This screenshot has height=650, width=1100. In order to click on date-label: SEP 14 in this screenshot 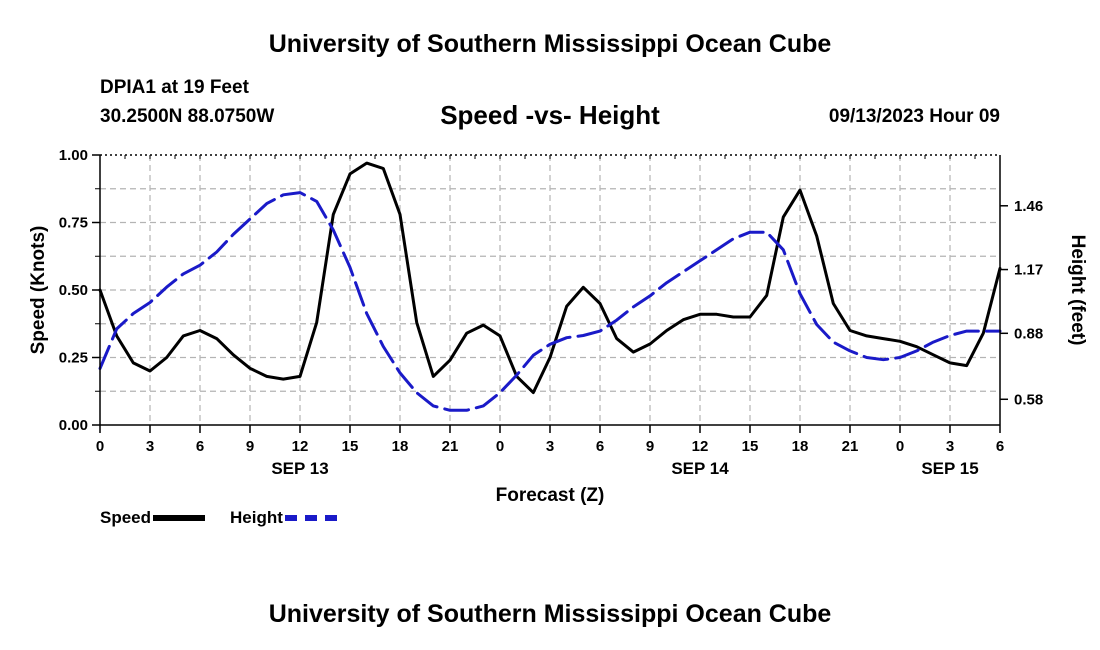, I will do `click(700, 468)`.